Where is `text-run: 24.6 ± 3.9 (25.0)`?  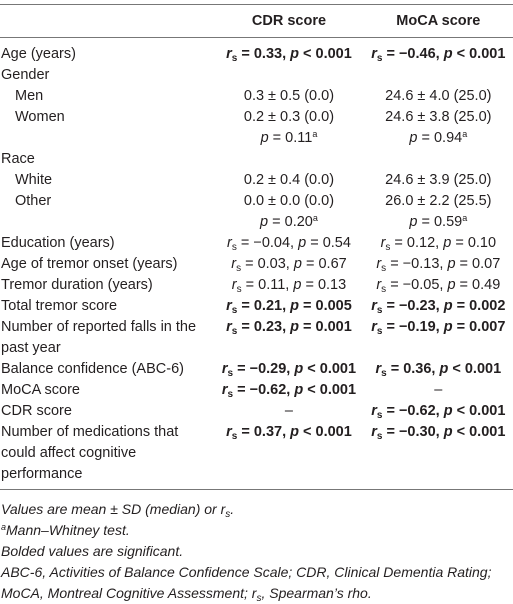
text-run: 24.6 ± 3.9 (25.0) is located at coordinates (438, 180).